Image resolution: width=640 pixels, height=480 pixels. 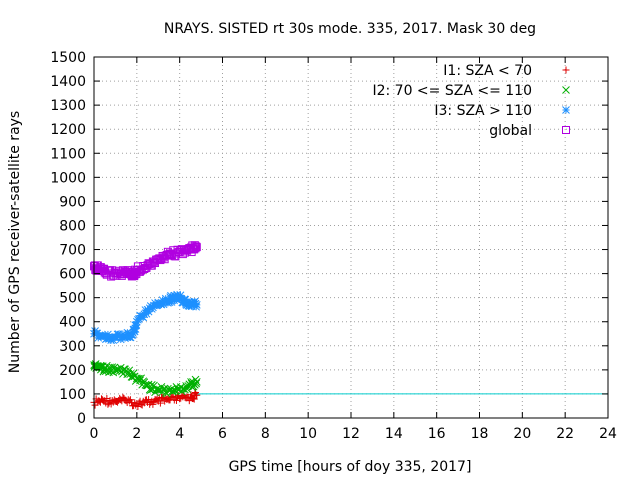 What do you see at coordinates (136, 434) in the screenshot?
I see `x-tick-label: 2` at bounding box center [136, 434].